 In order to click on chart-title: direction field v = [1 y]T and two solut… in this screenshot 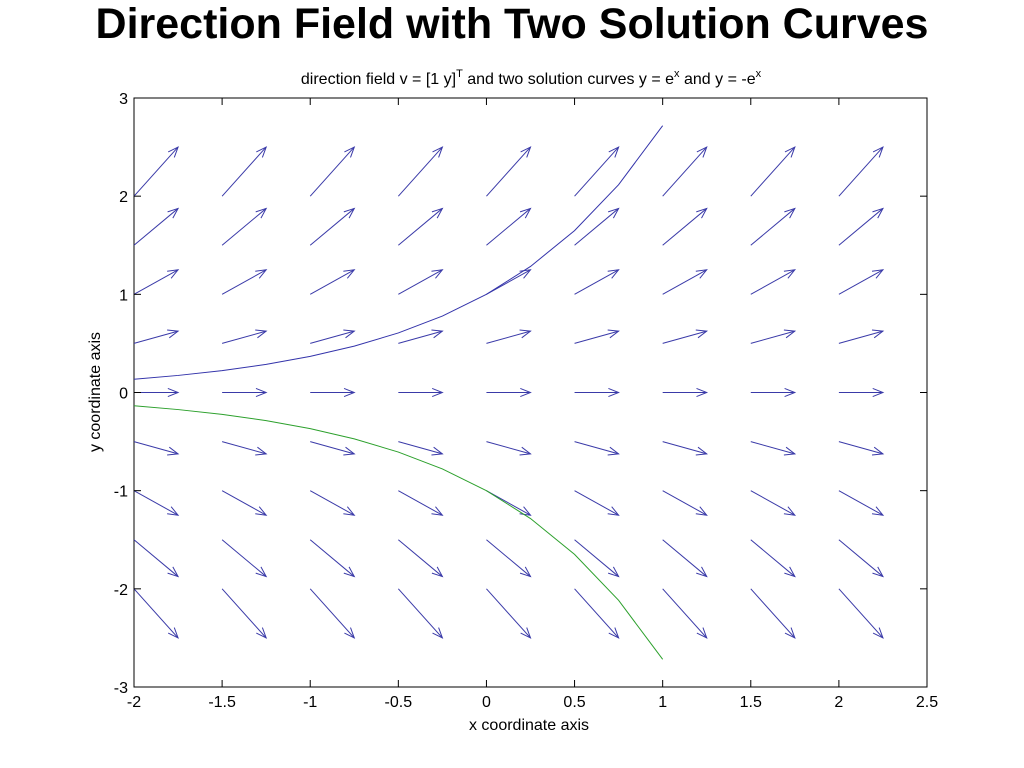, I will do `click(531, 78)`.